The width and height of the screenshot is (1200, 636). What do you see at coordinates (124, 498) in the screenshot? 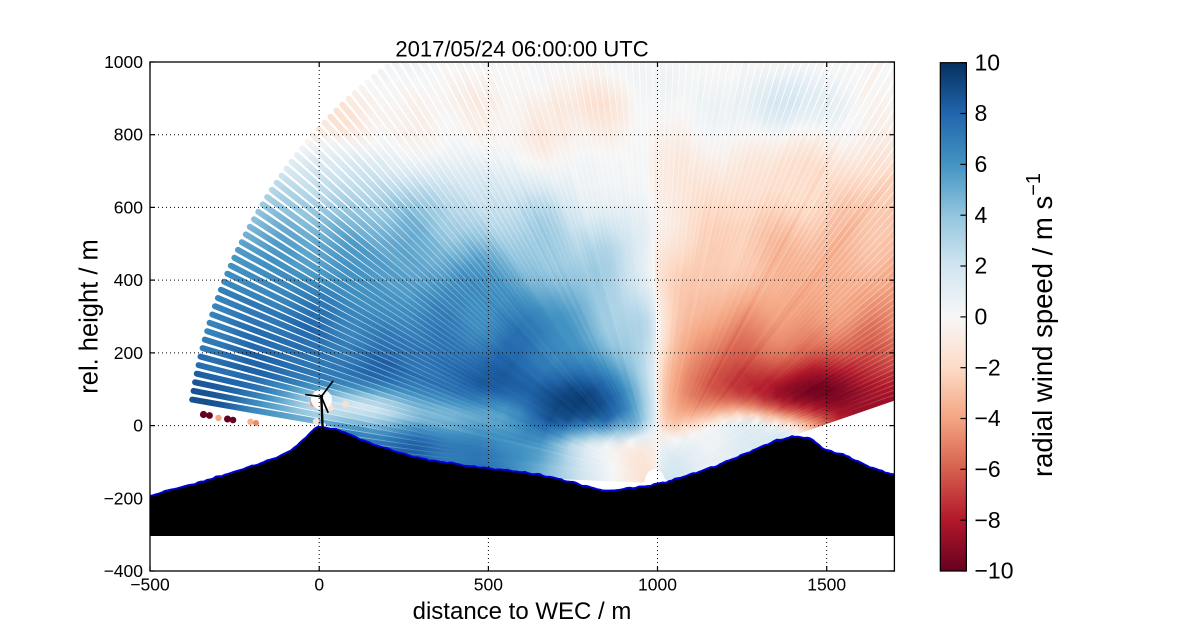
I see `svg-text: −200` at bounding box center [124, 498].